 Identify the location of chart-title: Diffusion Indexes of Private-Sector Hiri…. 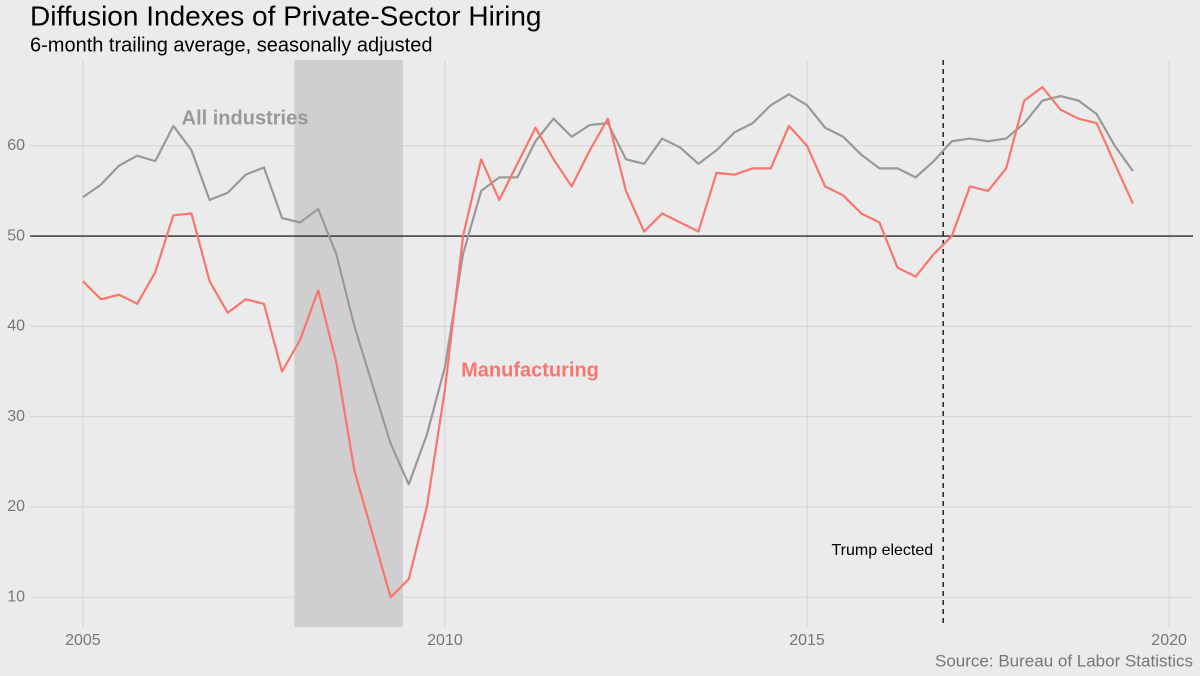
(286, 15).